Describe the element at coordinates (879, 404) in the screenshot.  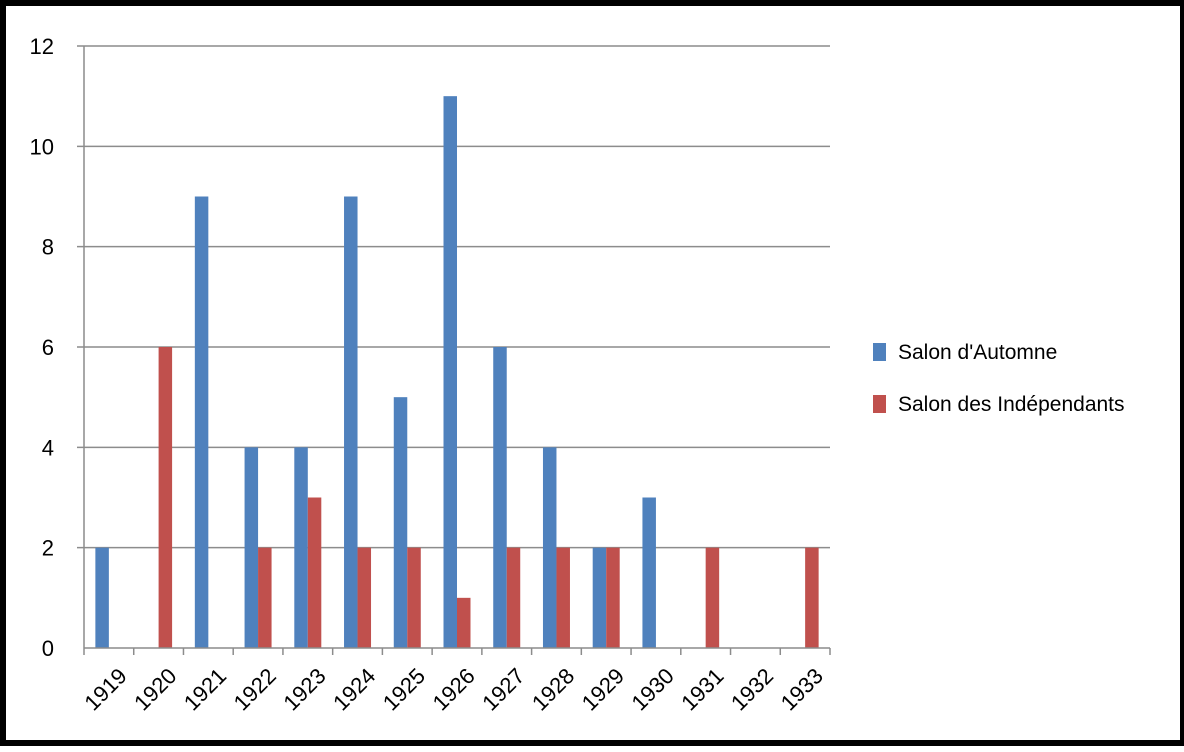
I see `legend-swatch-salon-des-independants` at that location.